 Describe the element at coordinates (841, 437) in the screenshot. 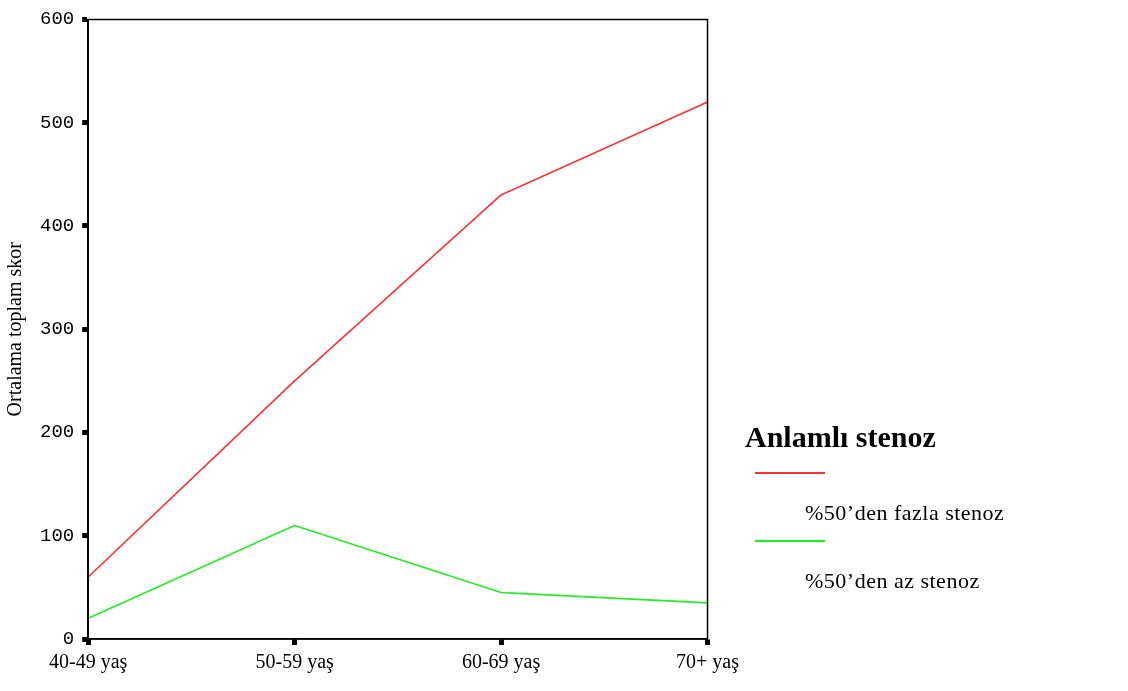

I see `legend-title: Anlamlı stenoz` at that location.